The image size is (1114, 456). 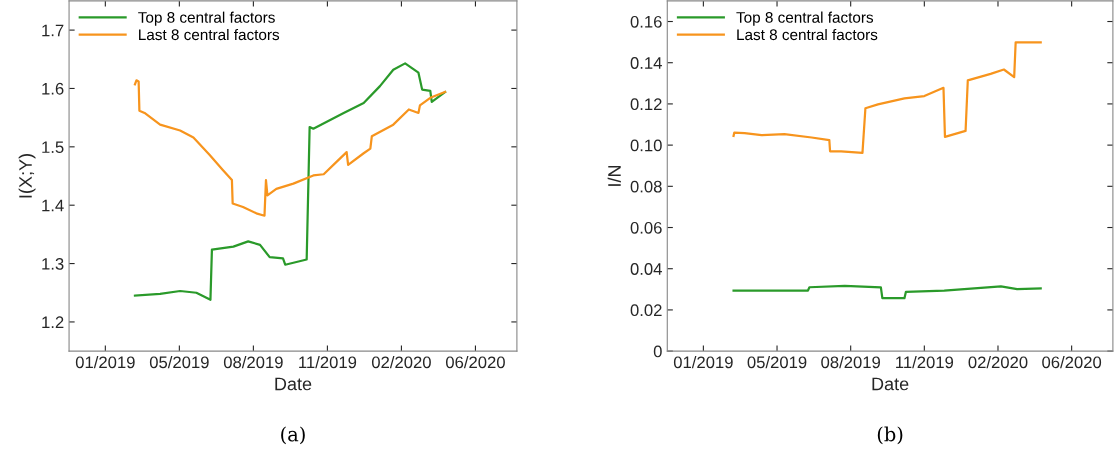 I want to click on y-tick-label: 0.08, so click(x=646, y=186).